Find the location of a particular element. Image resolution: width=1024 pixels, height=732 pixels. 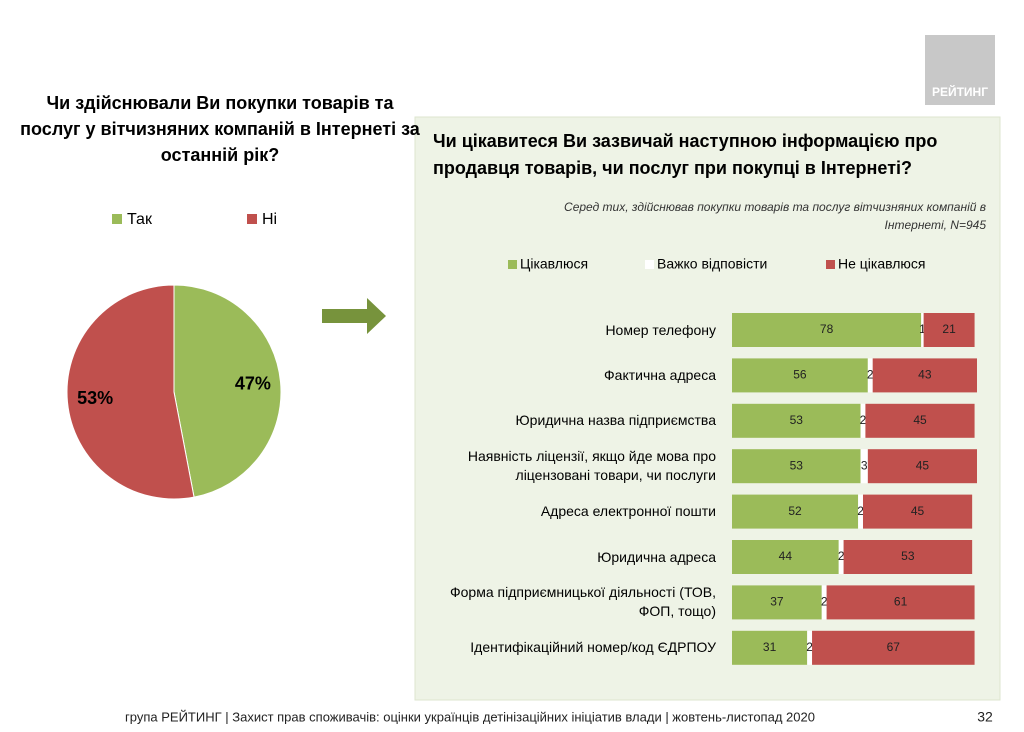

data-label: 21 is located at coordinates (949, 329).